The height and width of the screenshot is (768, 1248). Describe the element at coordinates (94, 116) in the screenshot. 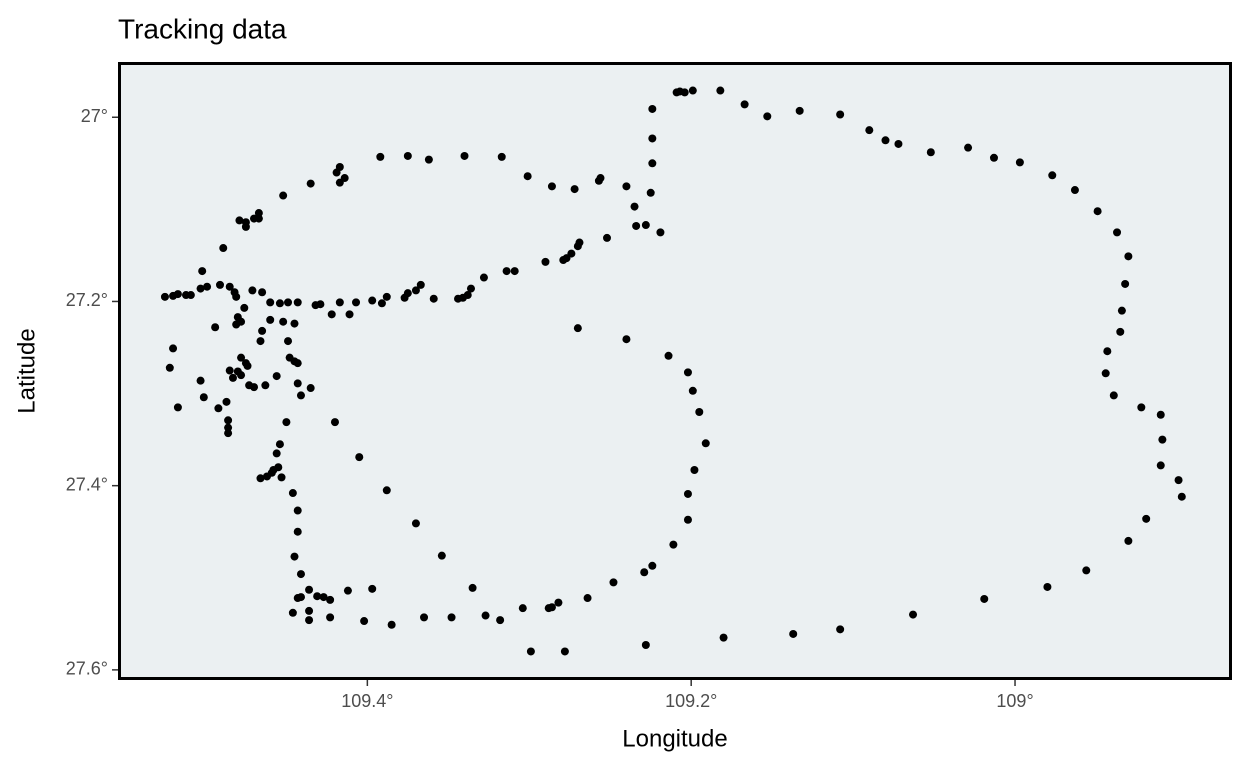

I see `y-tick-label: 27°` at that location.